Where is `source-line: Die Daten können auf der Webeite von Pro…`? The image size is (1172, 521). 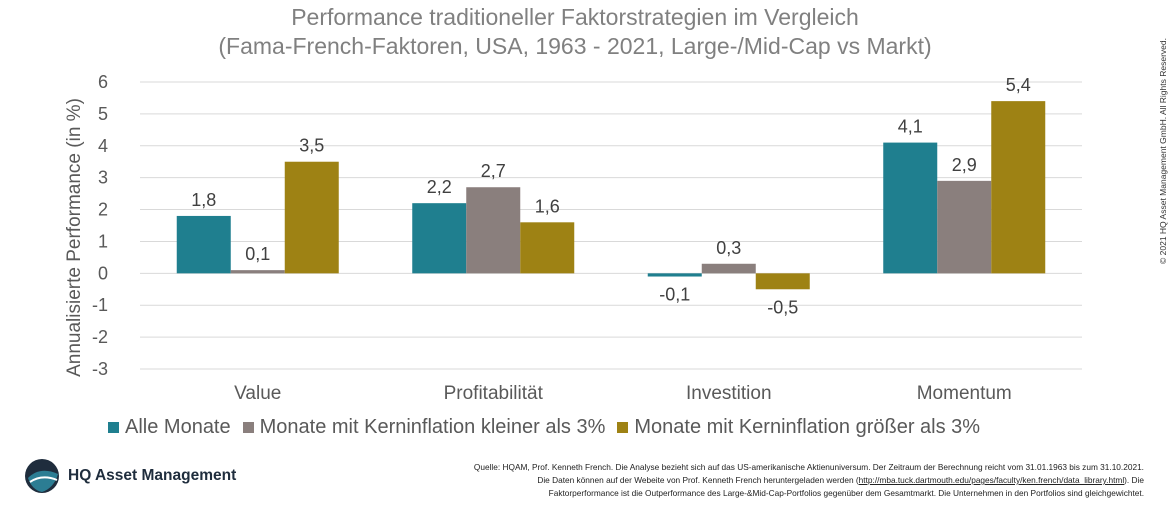
source-line: Die Daten können auf der Webeite von Pro… is located at coordinates (734, 480).